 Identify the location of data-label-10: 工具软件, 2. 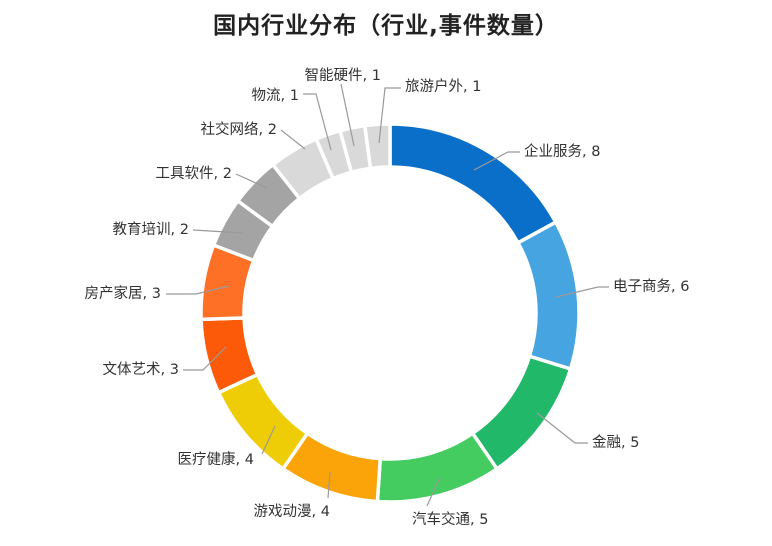
(194, 173).